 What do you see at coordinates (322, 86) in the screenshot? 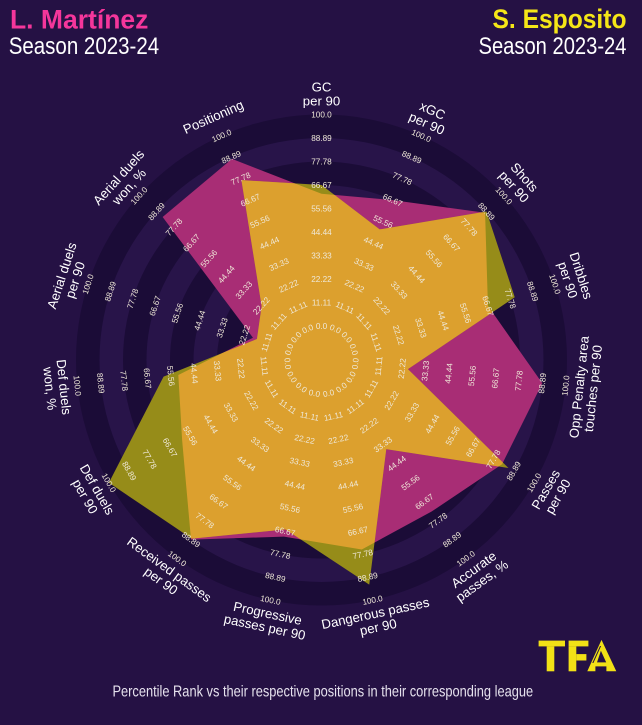
I see `svg-text: GC` at bounding box center [322, 86].